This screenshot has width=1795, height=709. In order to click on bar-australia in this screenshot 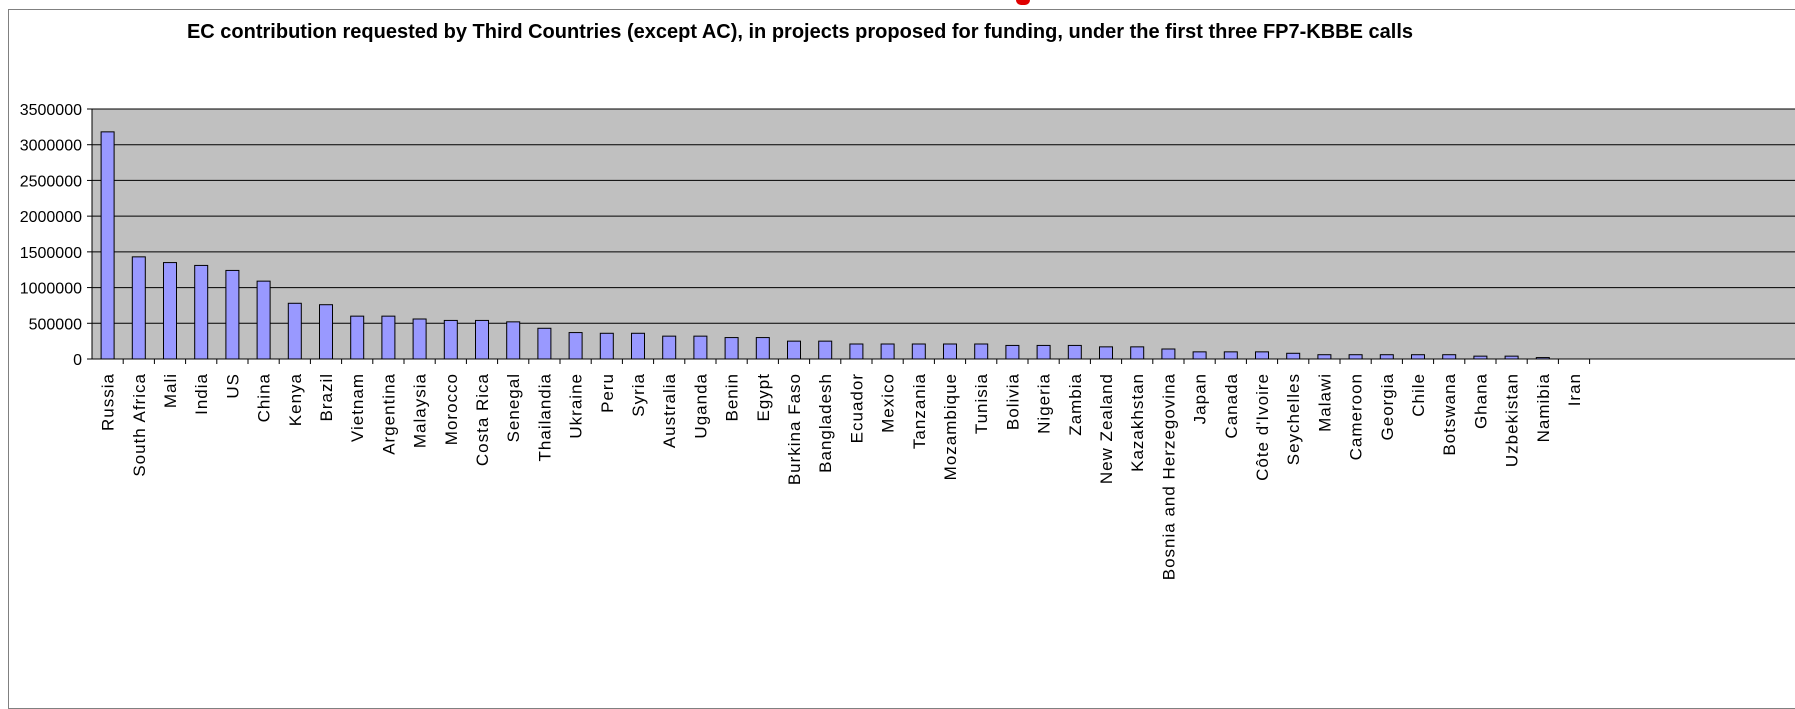, I will do `click(669, 347)`.